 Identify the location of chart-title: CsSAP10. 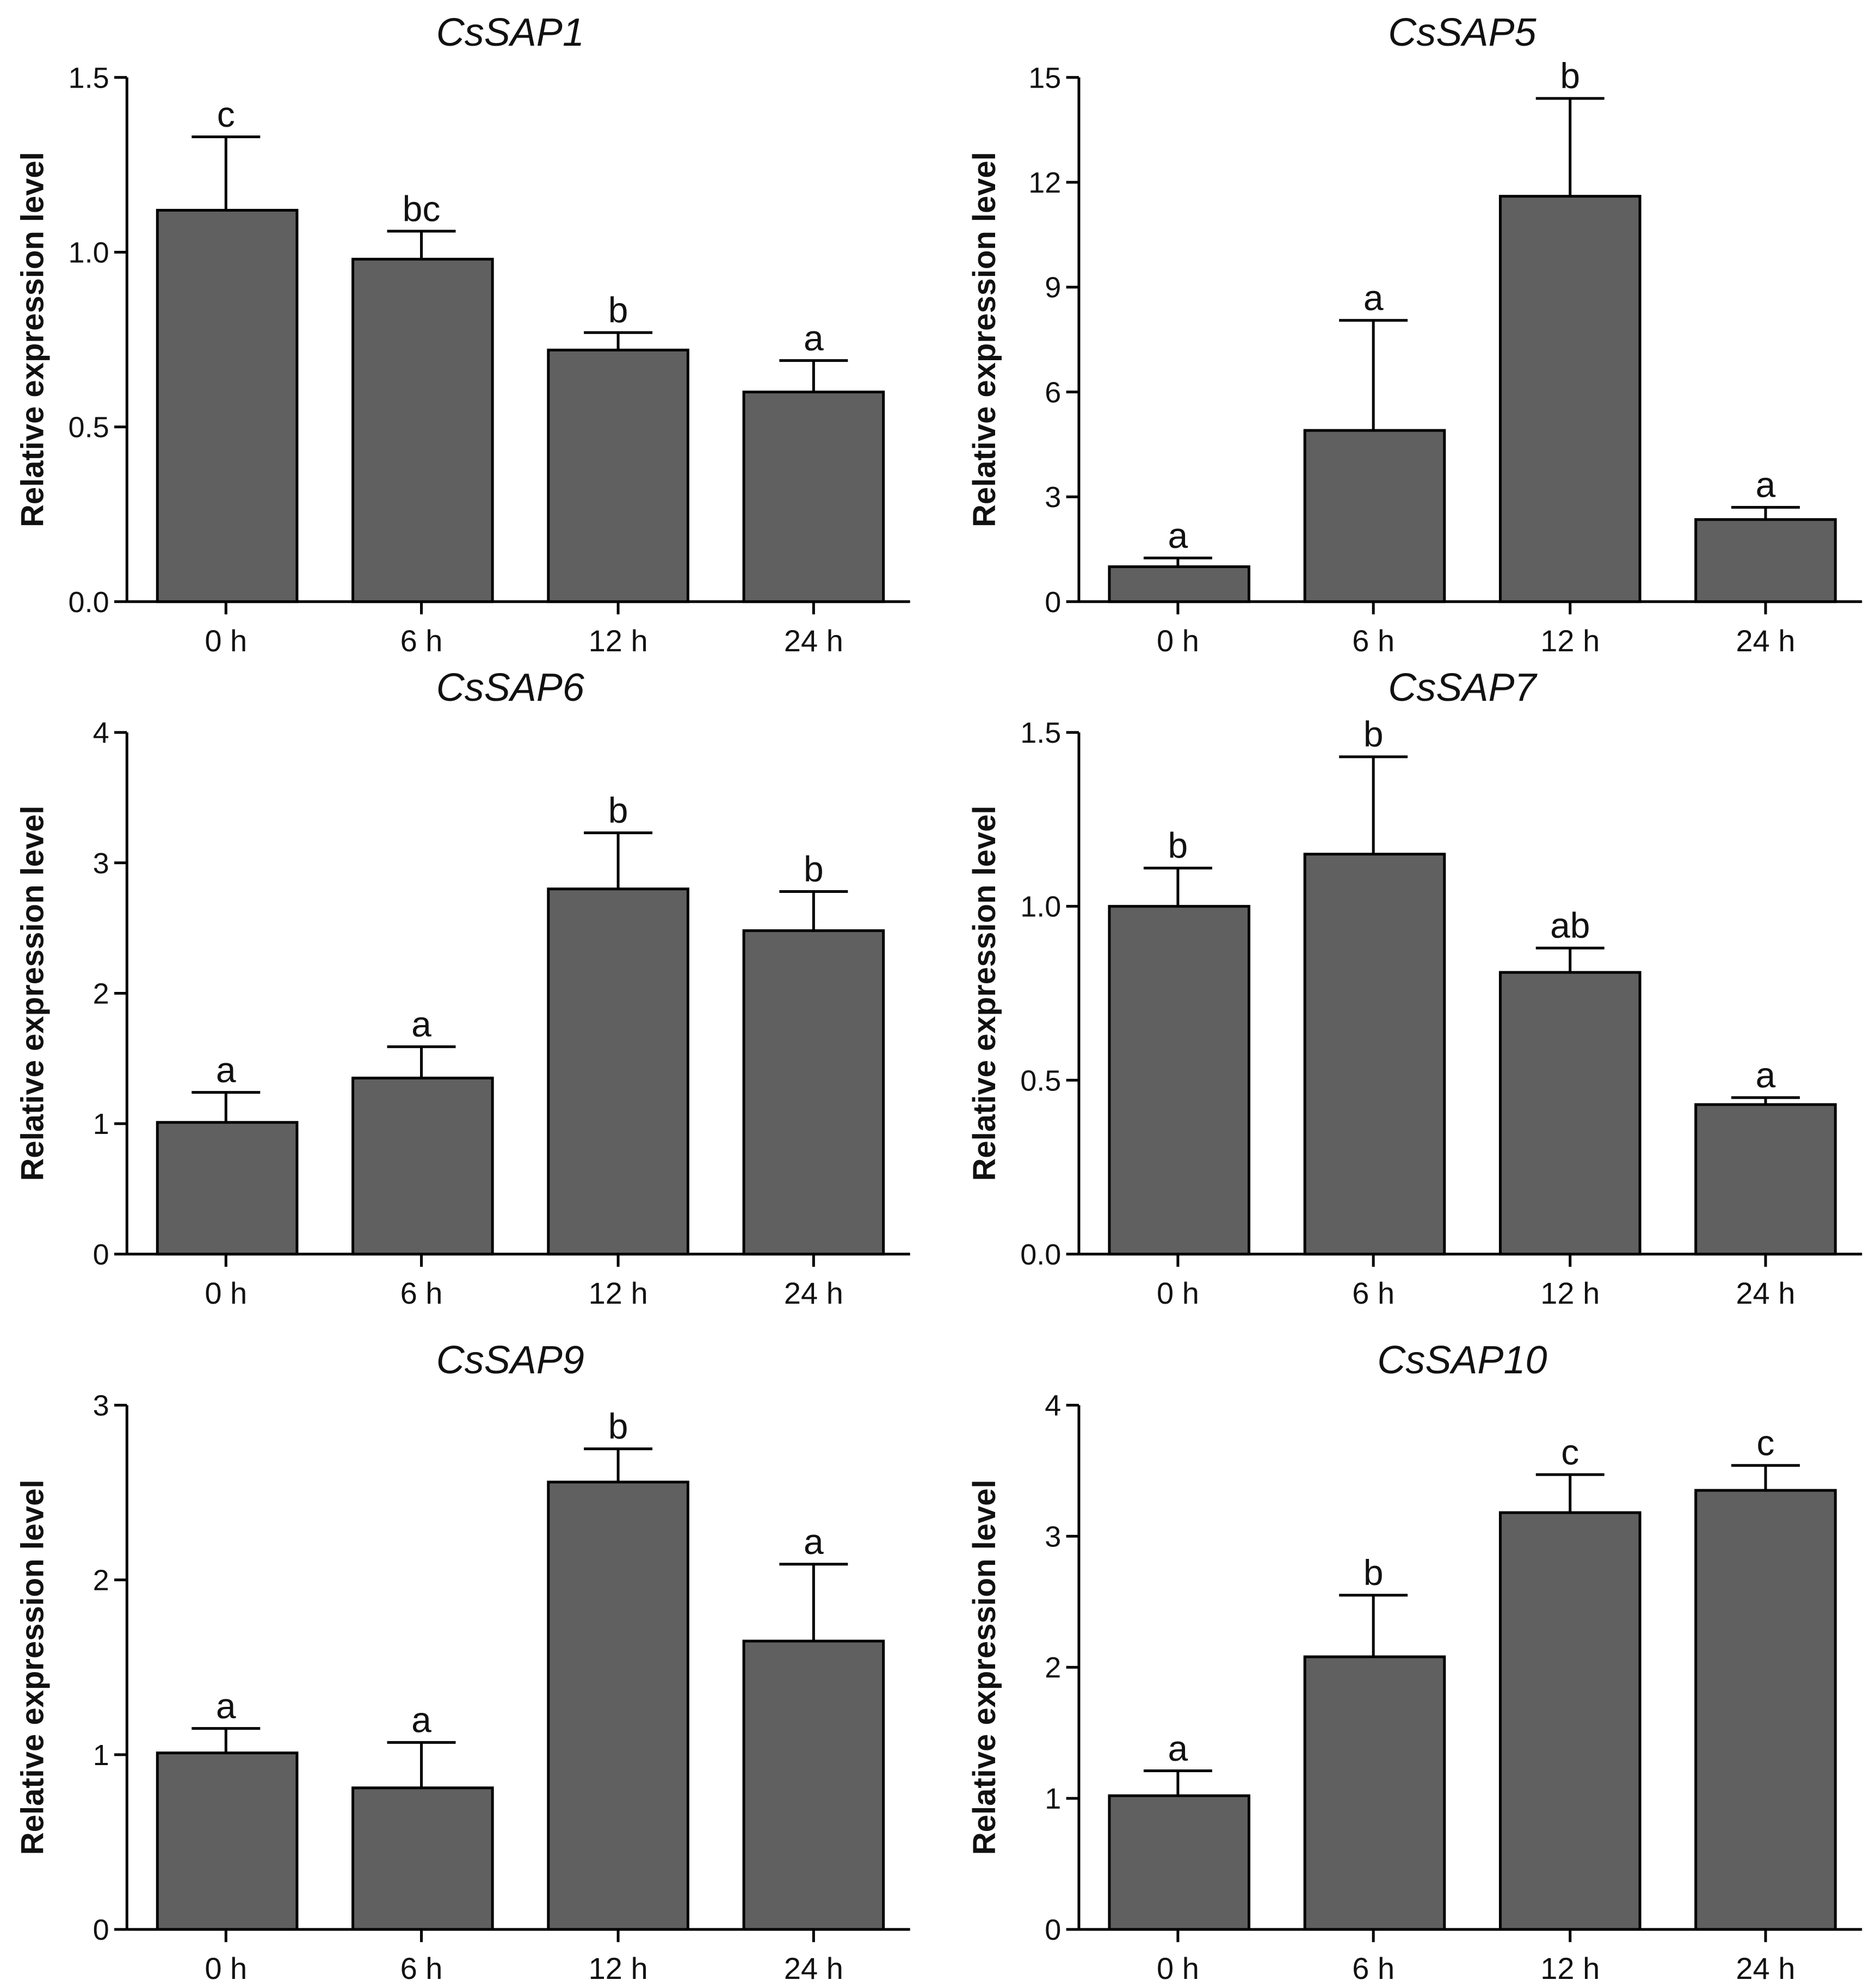
(1462, 1360).